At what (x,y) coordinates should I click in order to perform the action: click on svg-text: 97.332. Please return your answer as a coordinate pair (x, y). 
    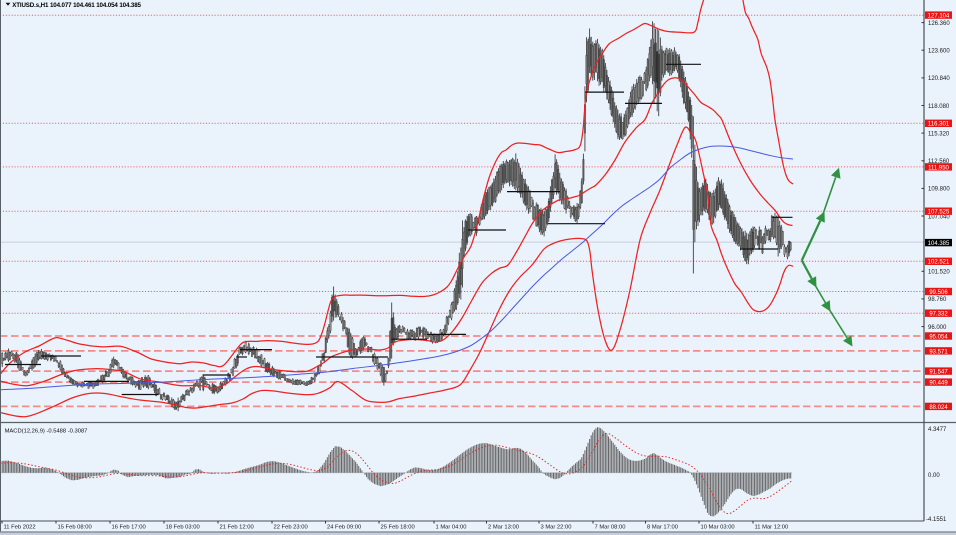
    Looking at the image, I should click on (938, 315).